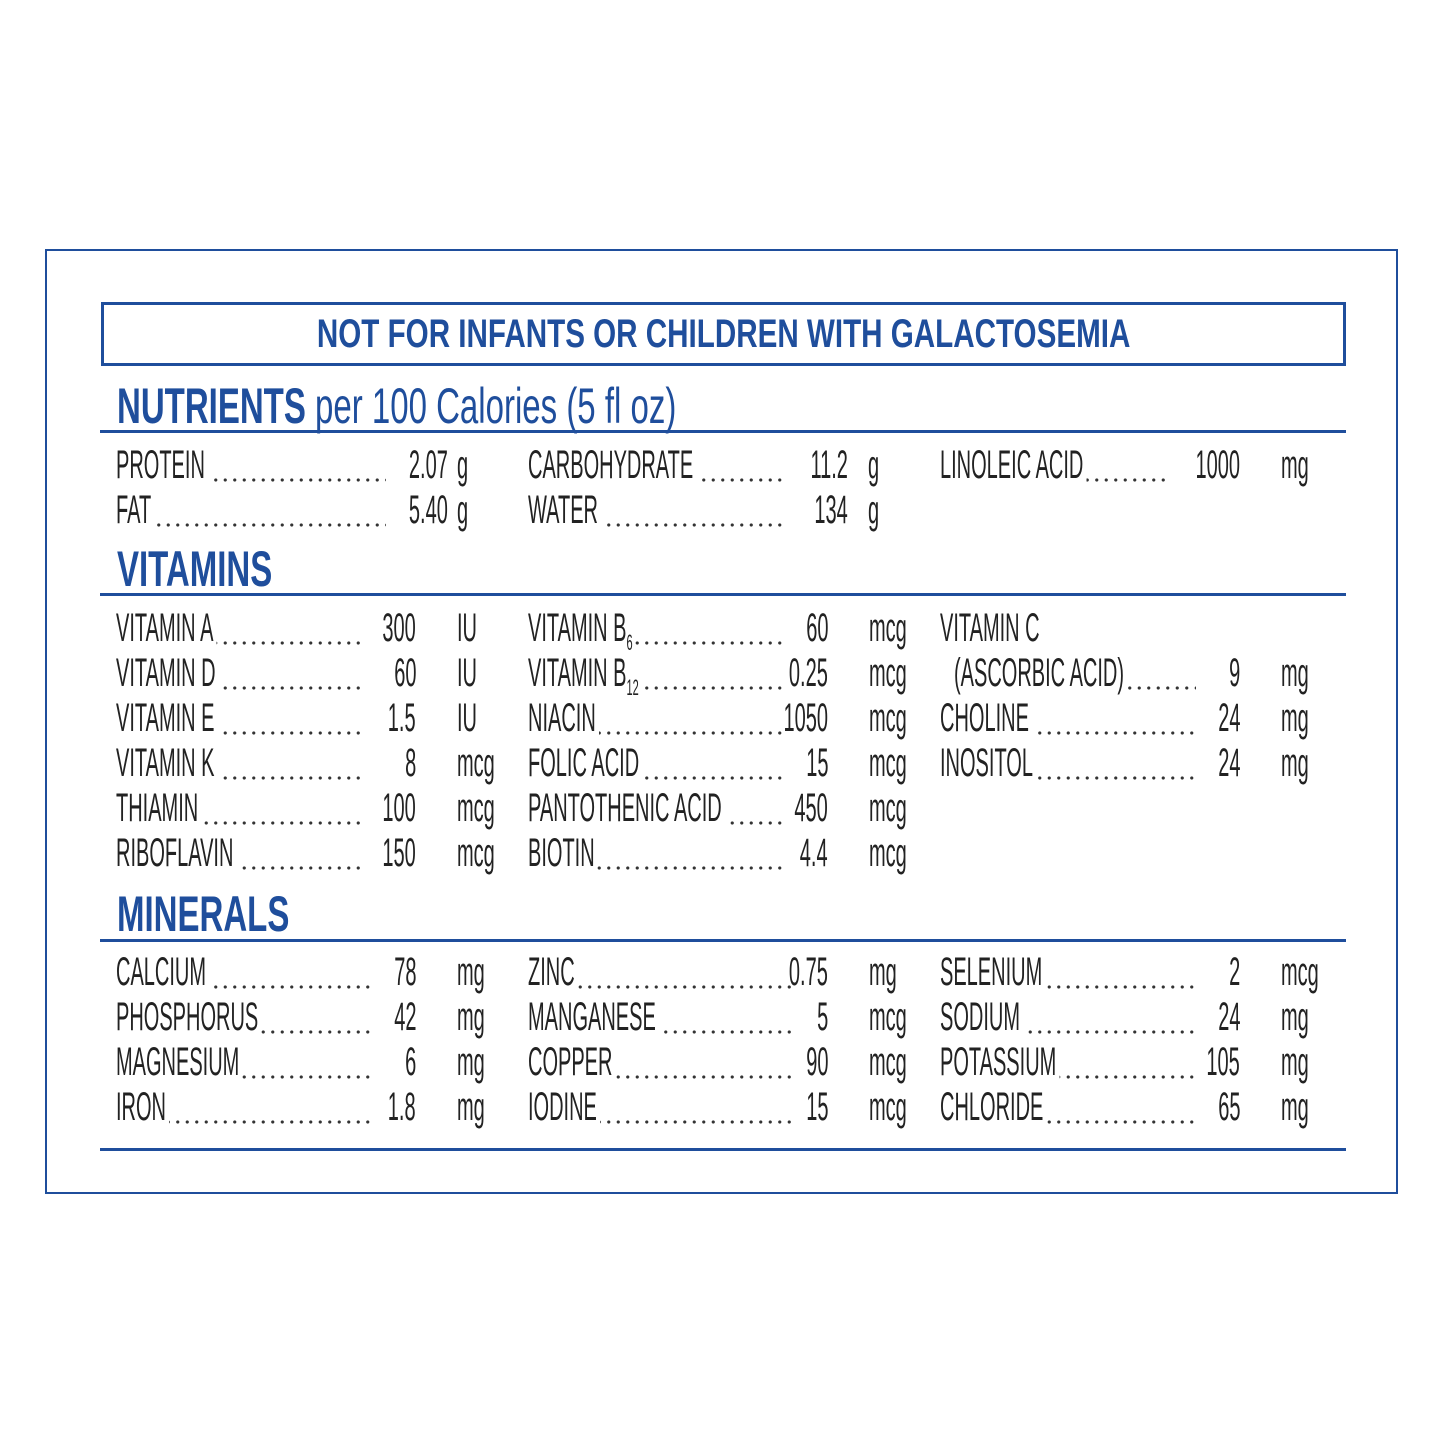 The image size is (1445, 1445). I want to click on nutrient-name: THIAMIN, so click(159, 808).